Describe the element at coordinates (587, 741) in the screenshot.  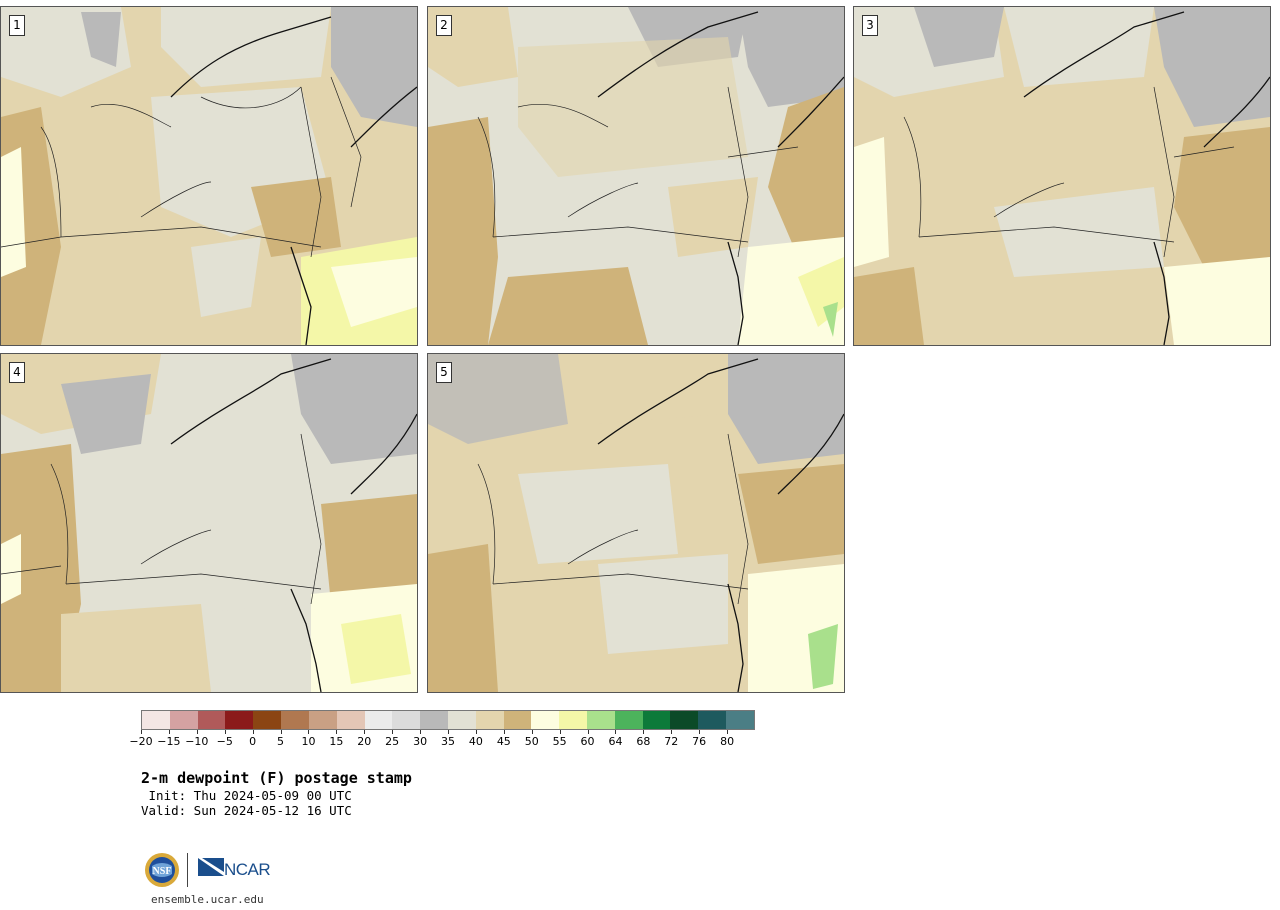
I see `colorbar-tick-label: 60` at that location.